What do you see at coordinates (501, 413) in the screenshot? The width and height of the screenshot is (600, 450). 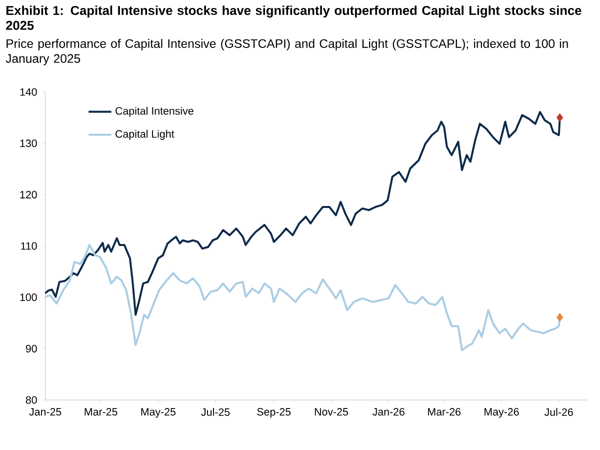 I see `x-tick-label: May-26` at bounding box center [501, 413].